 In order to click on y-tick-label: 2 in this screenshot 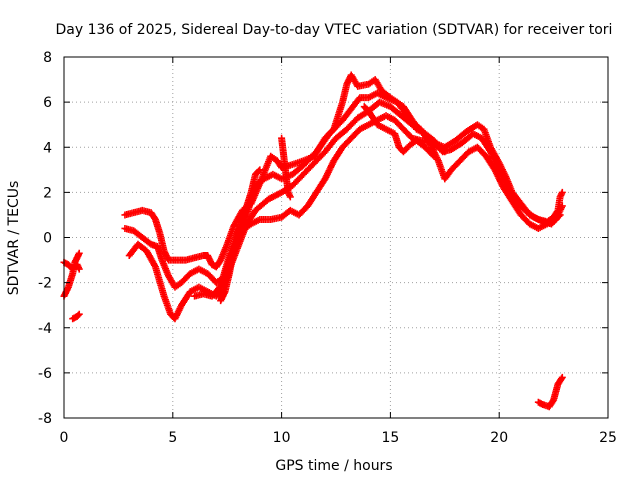, I will do `click(47, 193)`.